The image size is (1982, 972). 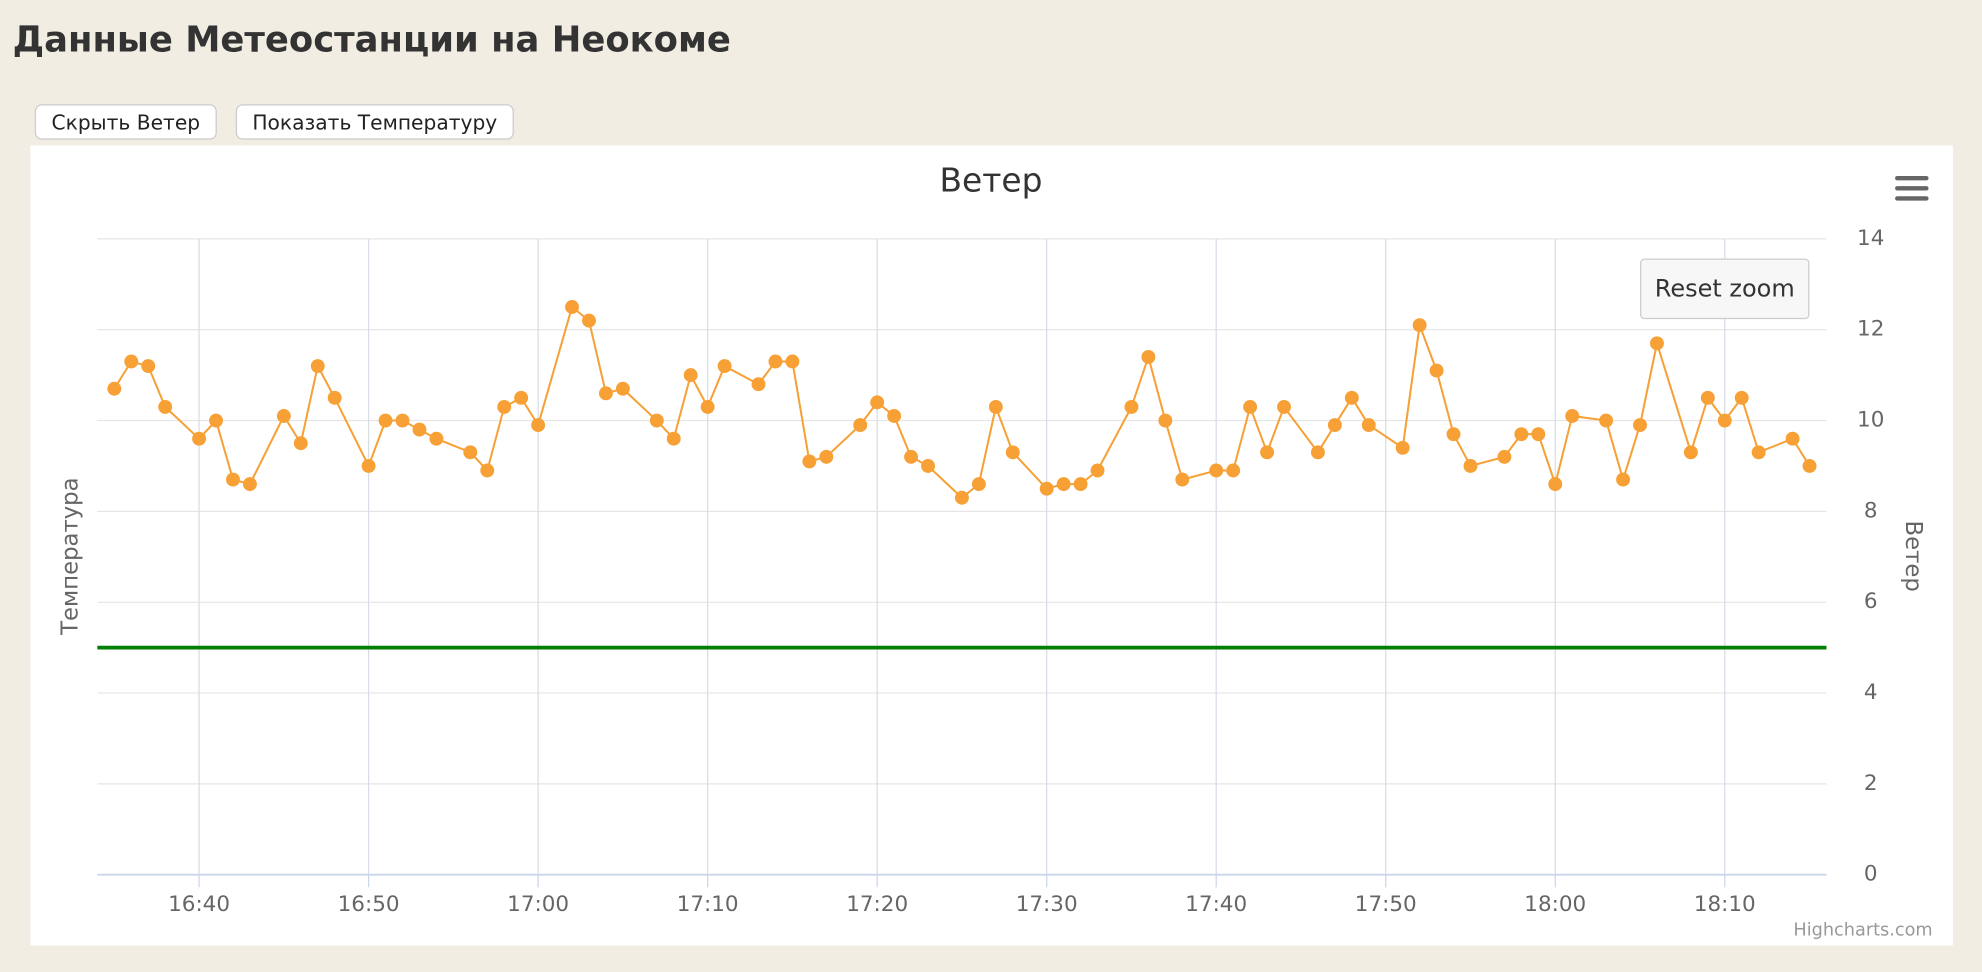 What do you see at coordinates (1862, 930) in the screenshot?
I see `credits: Highcharts.com` at bounding box center [1862, 930].